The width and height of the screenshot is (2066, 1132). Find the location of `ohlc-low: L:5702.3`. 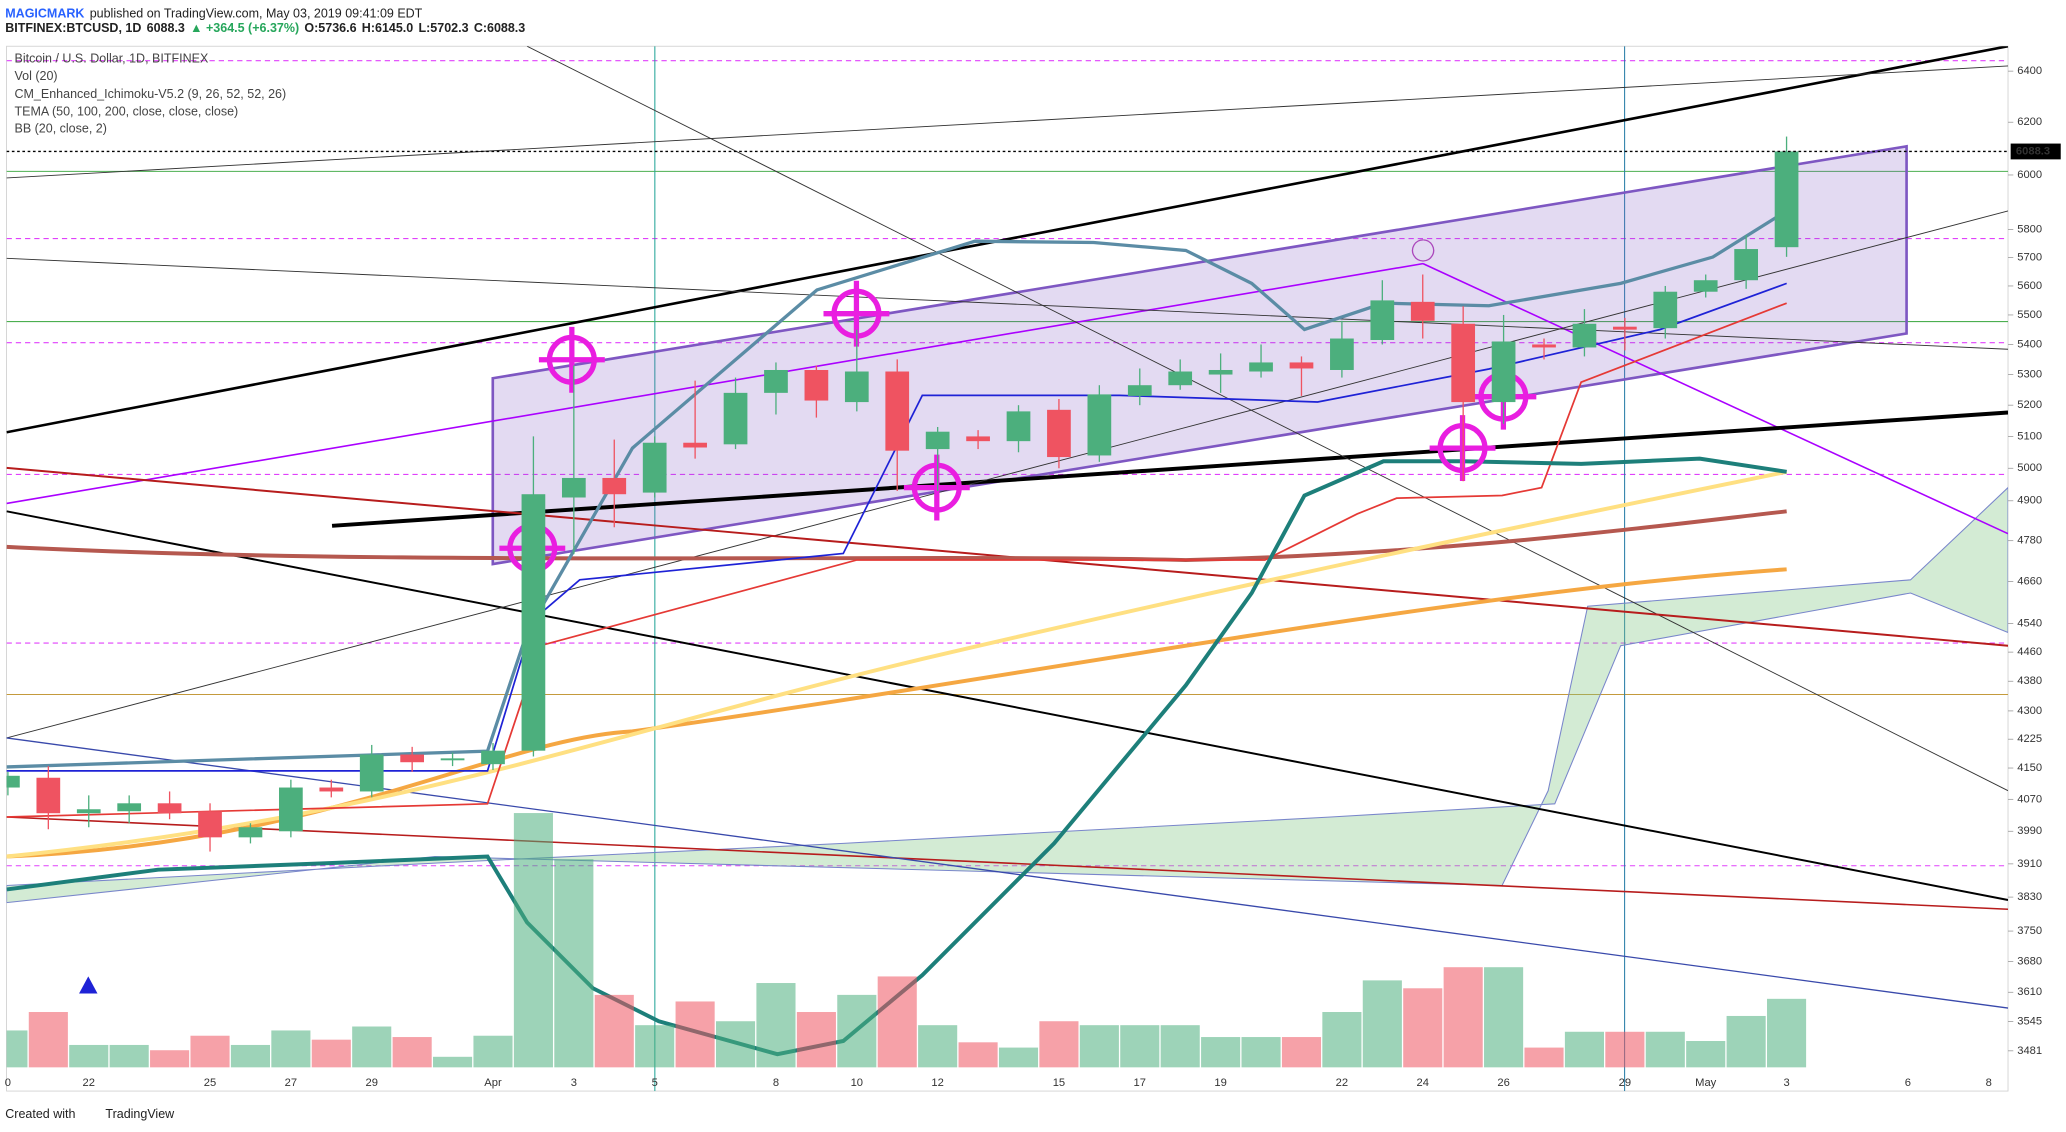

ohlc-low: L:5702.3 is located at coordinates (444, 28).